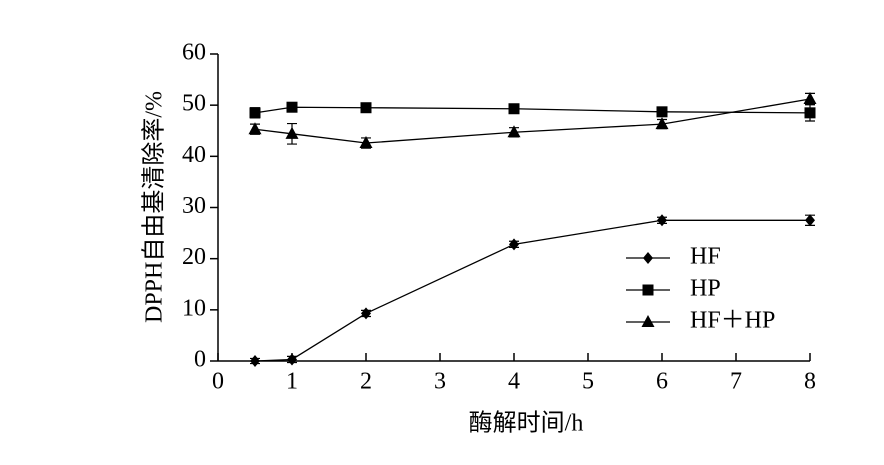 This screenshot has height=465, width=884. Describe the element at coordinates (154, 207) in the screenshot. I see `y-axis-label: DPPH自由基清除率/%` at that location.